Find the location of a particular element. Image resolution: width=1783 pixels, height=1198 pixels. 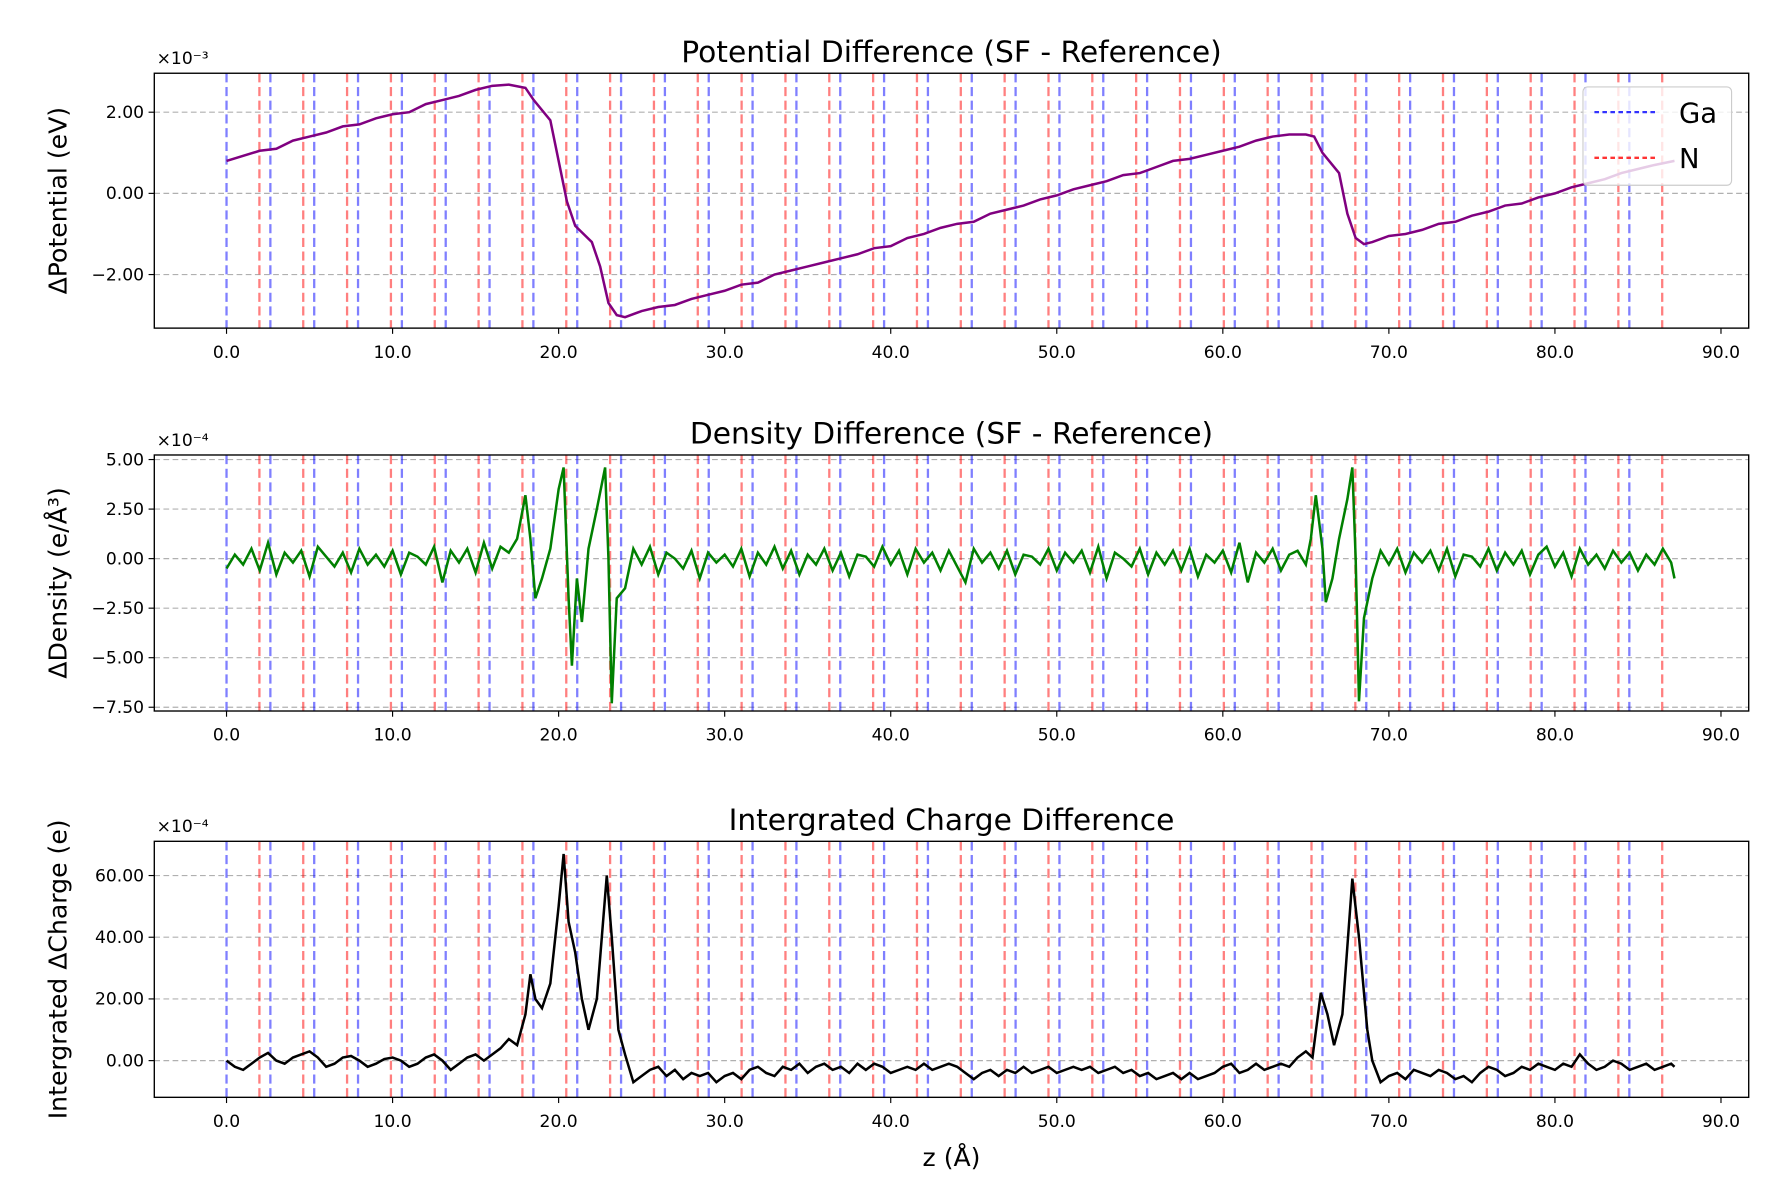

y-tick-label: 20.00 is located at coordinates (119, 1000).